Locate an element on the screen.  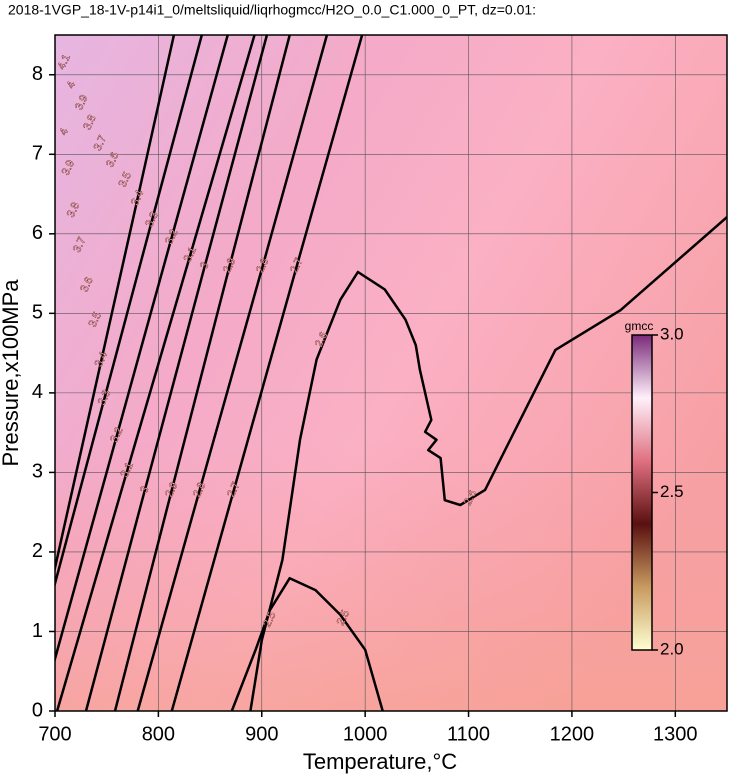
contour-label: 3.7 is located at coordinates (100, 143).